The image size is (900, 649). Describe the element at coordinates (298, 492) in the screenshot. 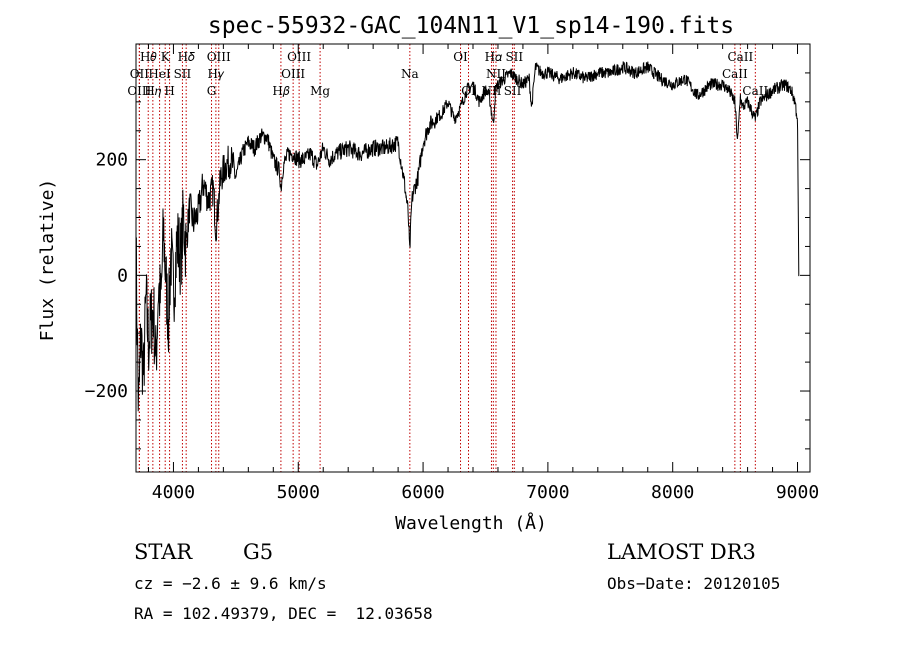

I see `x-tick-label: 5000` at that location.